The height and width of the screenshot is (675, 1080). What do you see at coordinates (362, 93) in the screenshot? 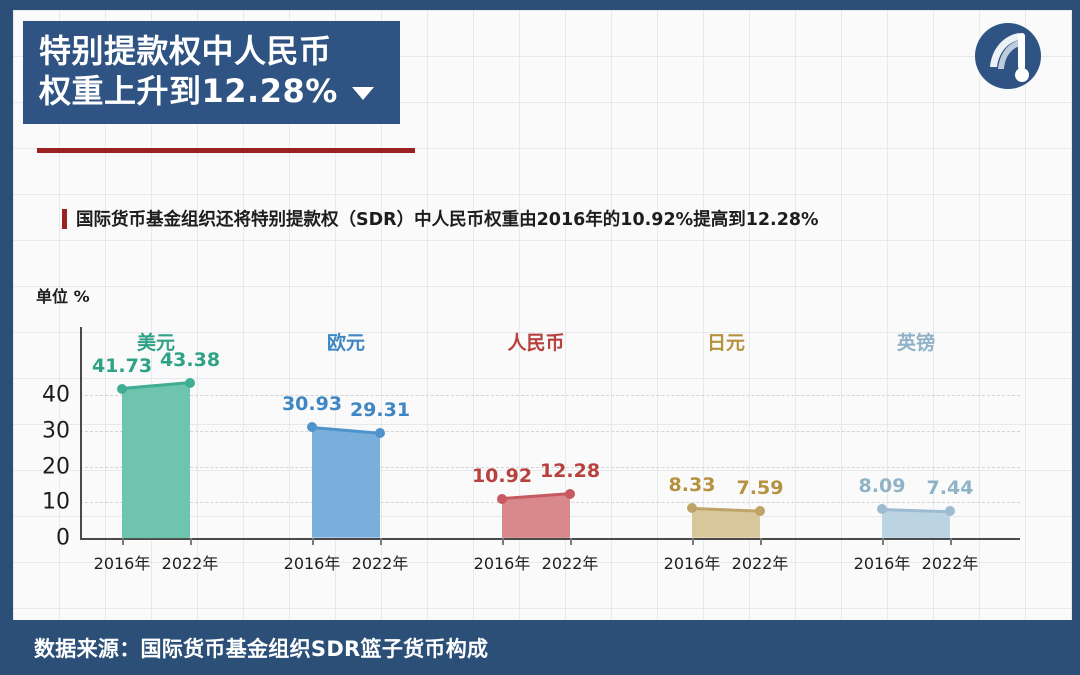
I see `triangle-down-icon` at bounding box center [362, 93].